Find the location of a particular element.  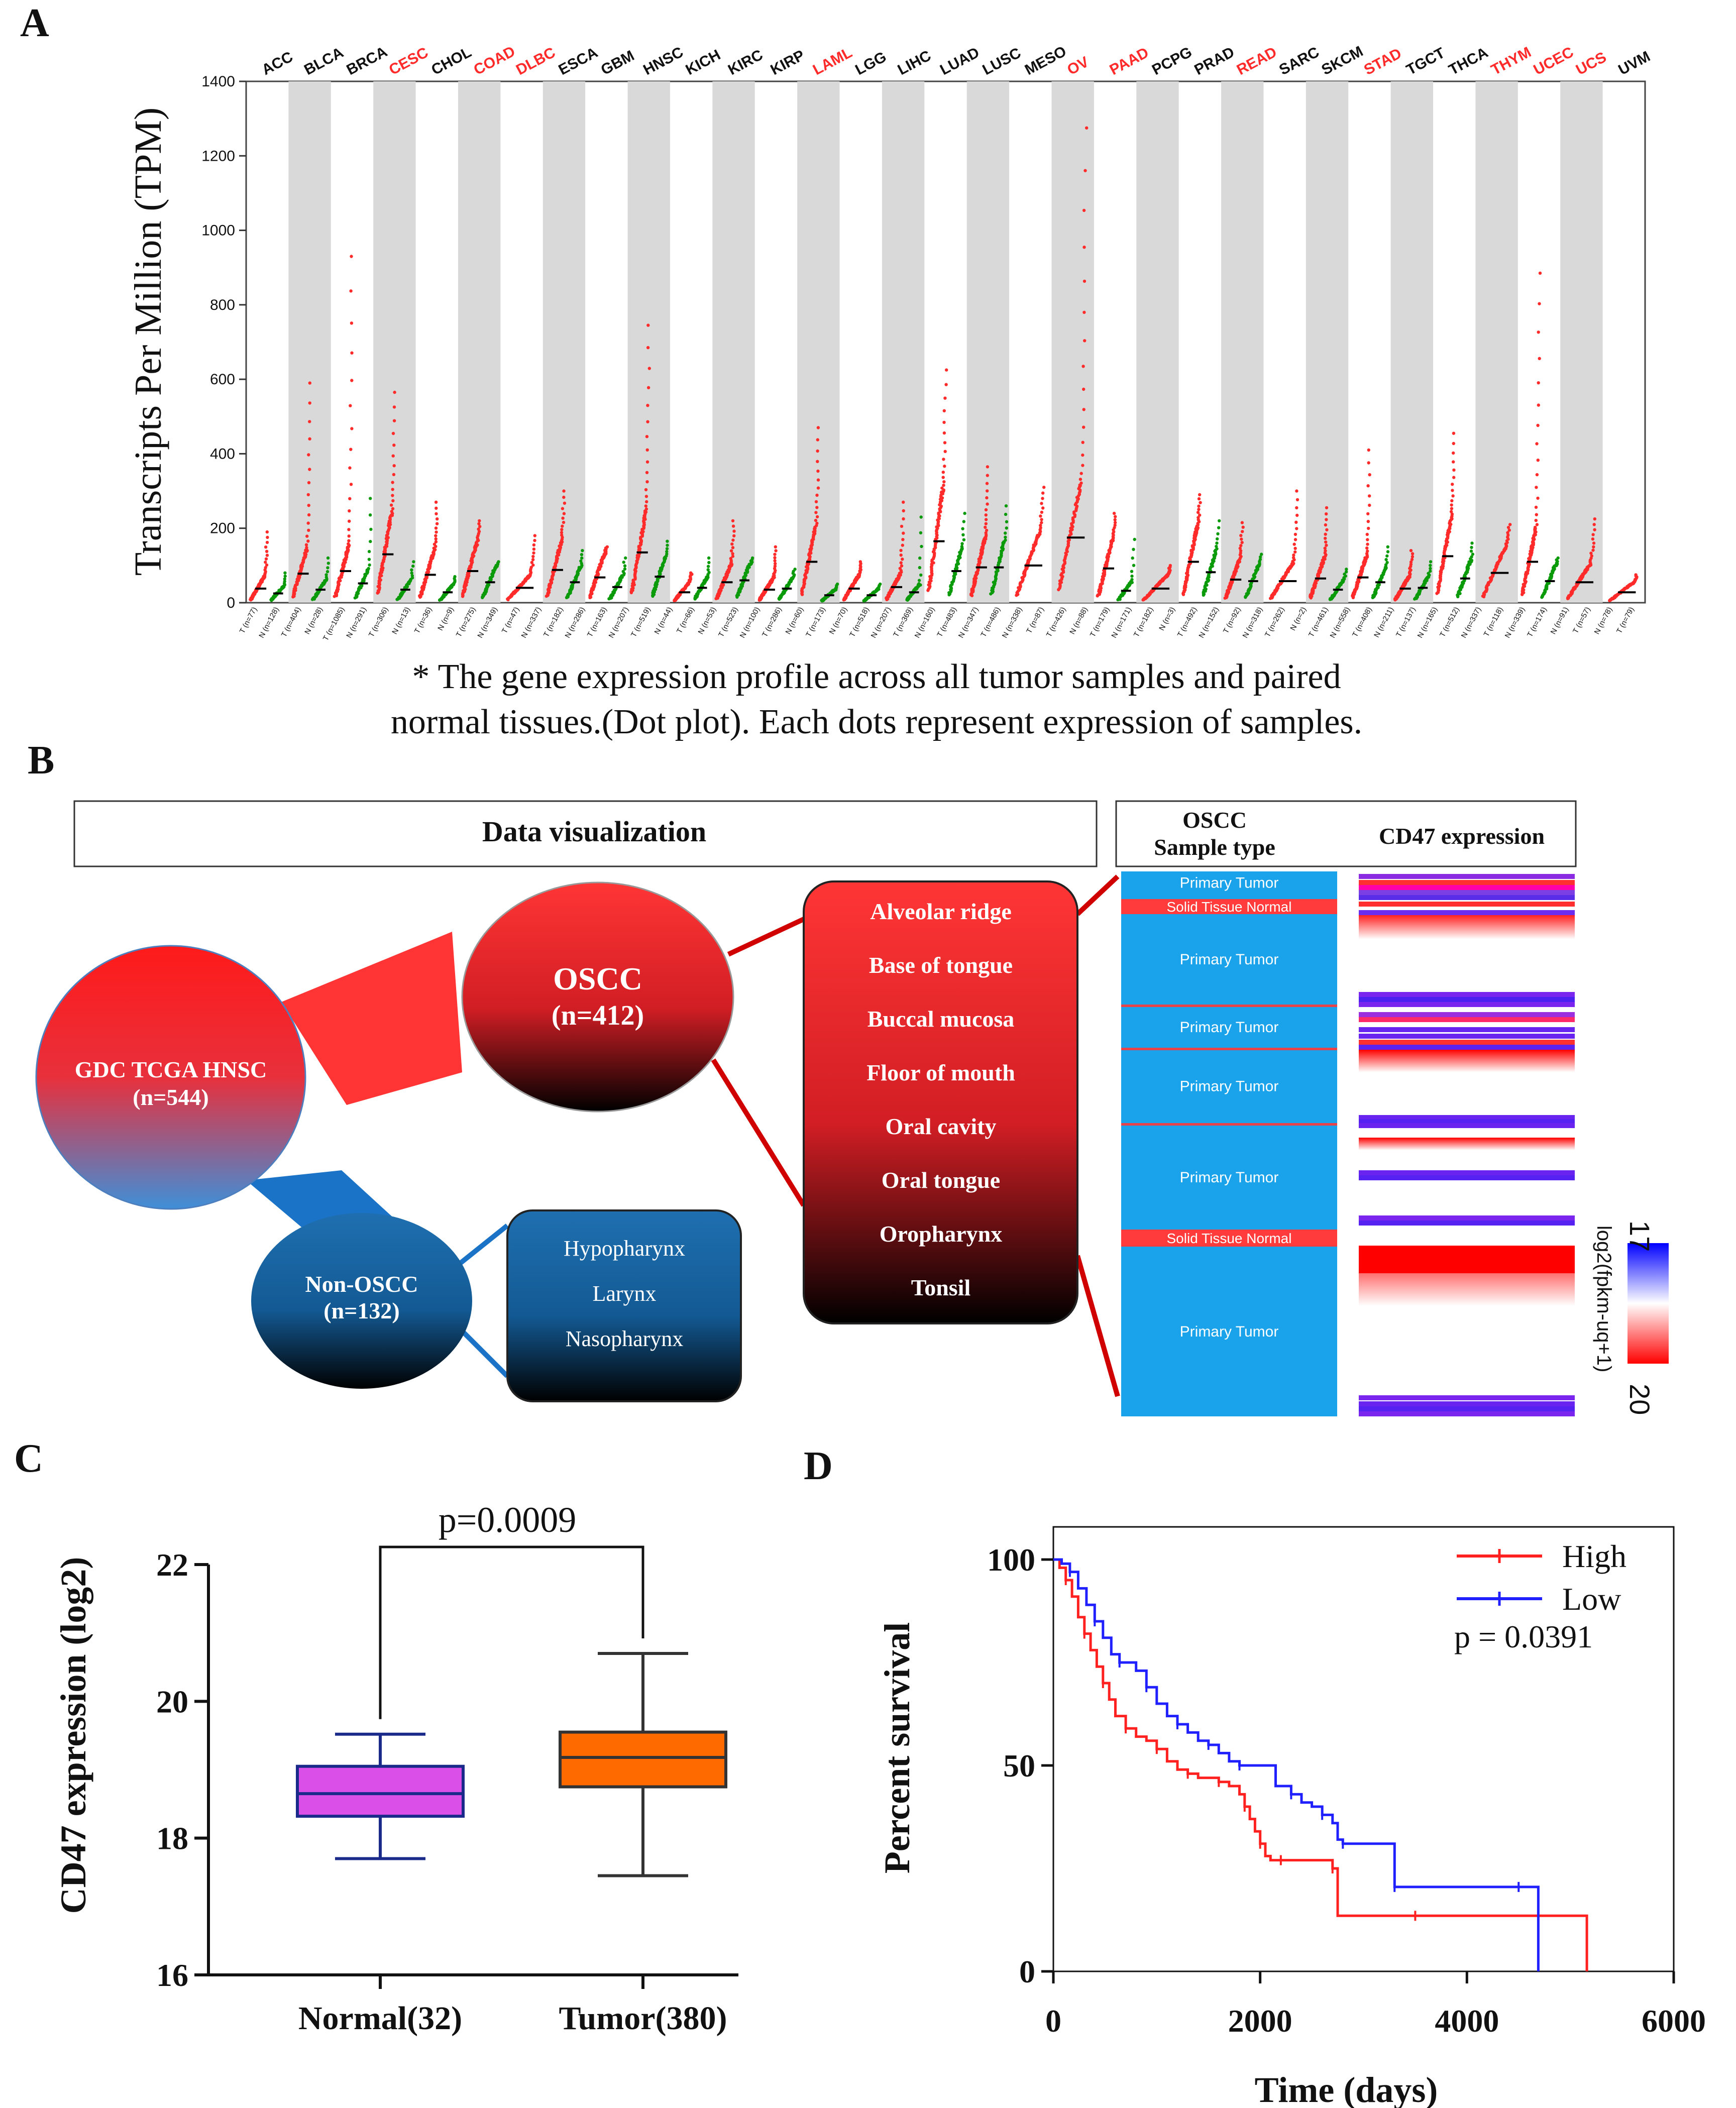

cancer-label-read: READ is located at coordinates (1257, 61).